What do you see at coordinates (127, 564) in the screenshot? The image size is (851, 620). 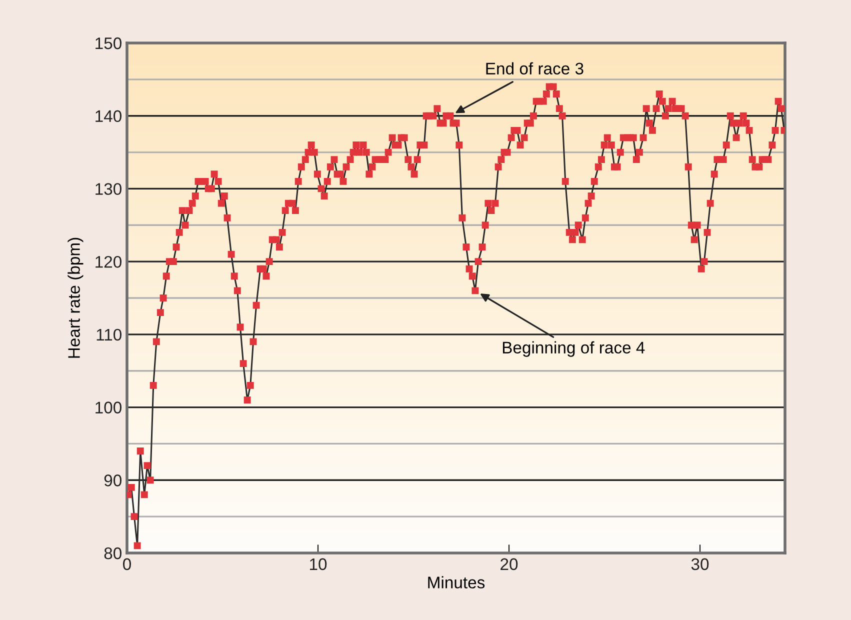 I see `x-tick-label: 0` at bounding box center [127, 564].